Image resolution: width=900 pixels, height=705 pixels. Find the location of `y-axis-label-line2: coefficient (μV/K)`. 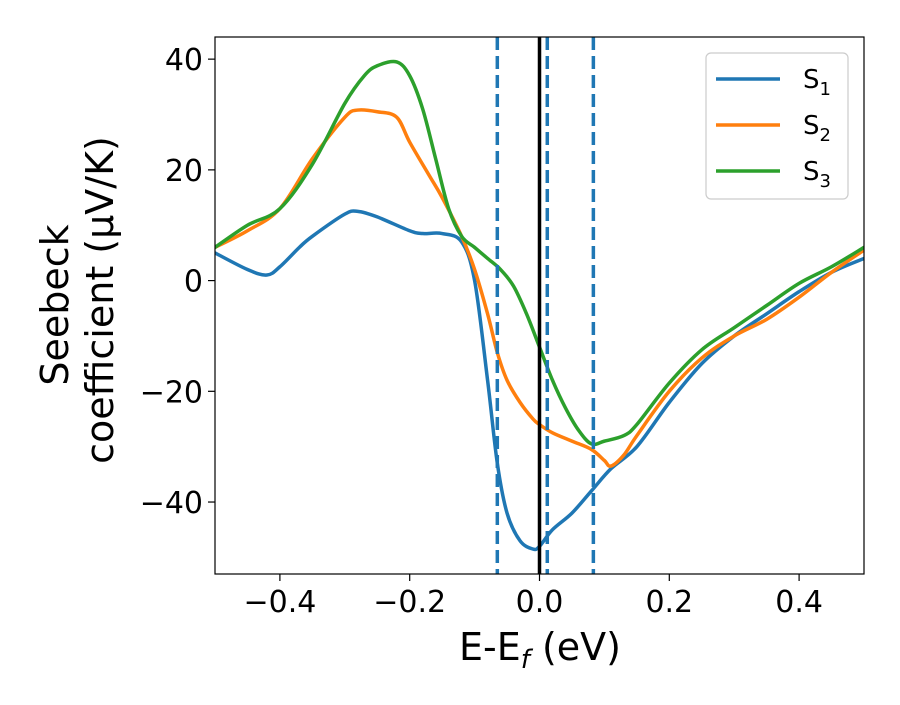

y-axis-label-line2: coefficient (μV/K) is located at coordinates (100, 300).